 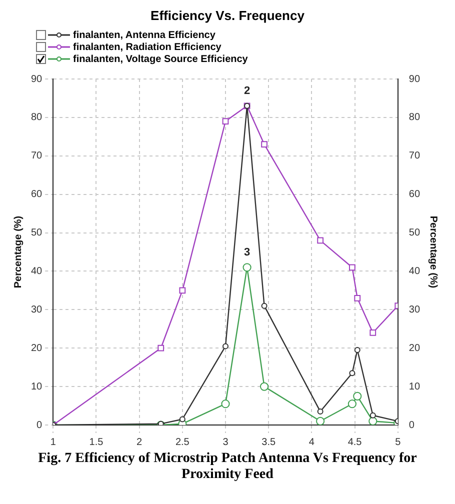 I want to click on x-tick-label: 2.5, so click(x=182, y=442).